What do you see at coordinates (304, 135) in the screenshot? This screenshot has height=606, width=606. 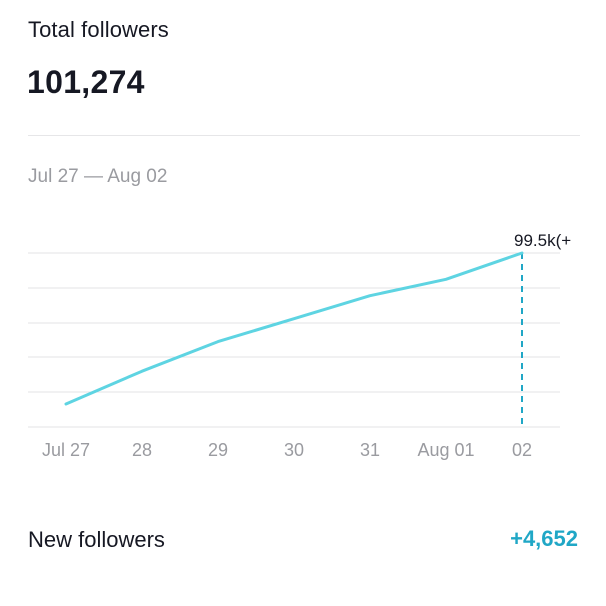 I see `section-divider` at bounding box center [304, 135].